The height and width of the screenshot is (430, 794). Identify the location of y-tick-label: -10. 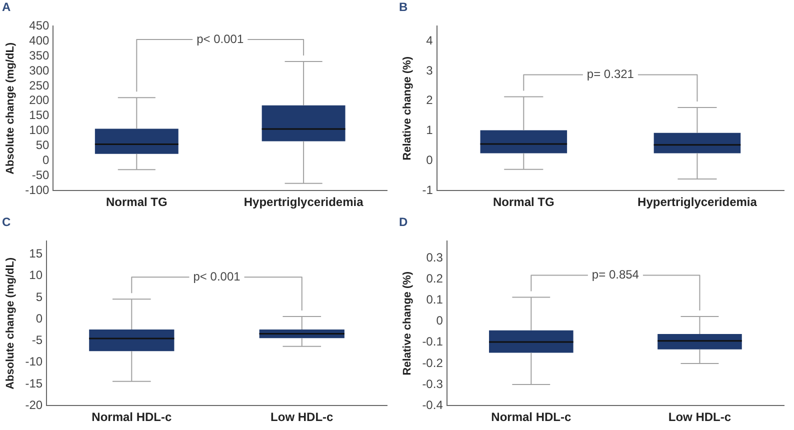
(34, 361).